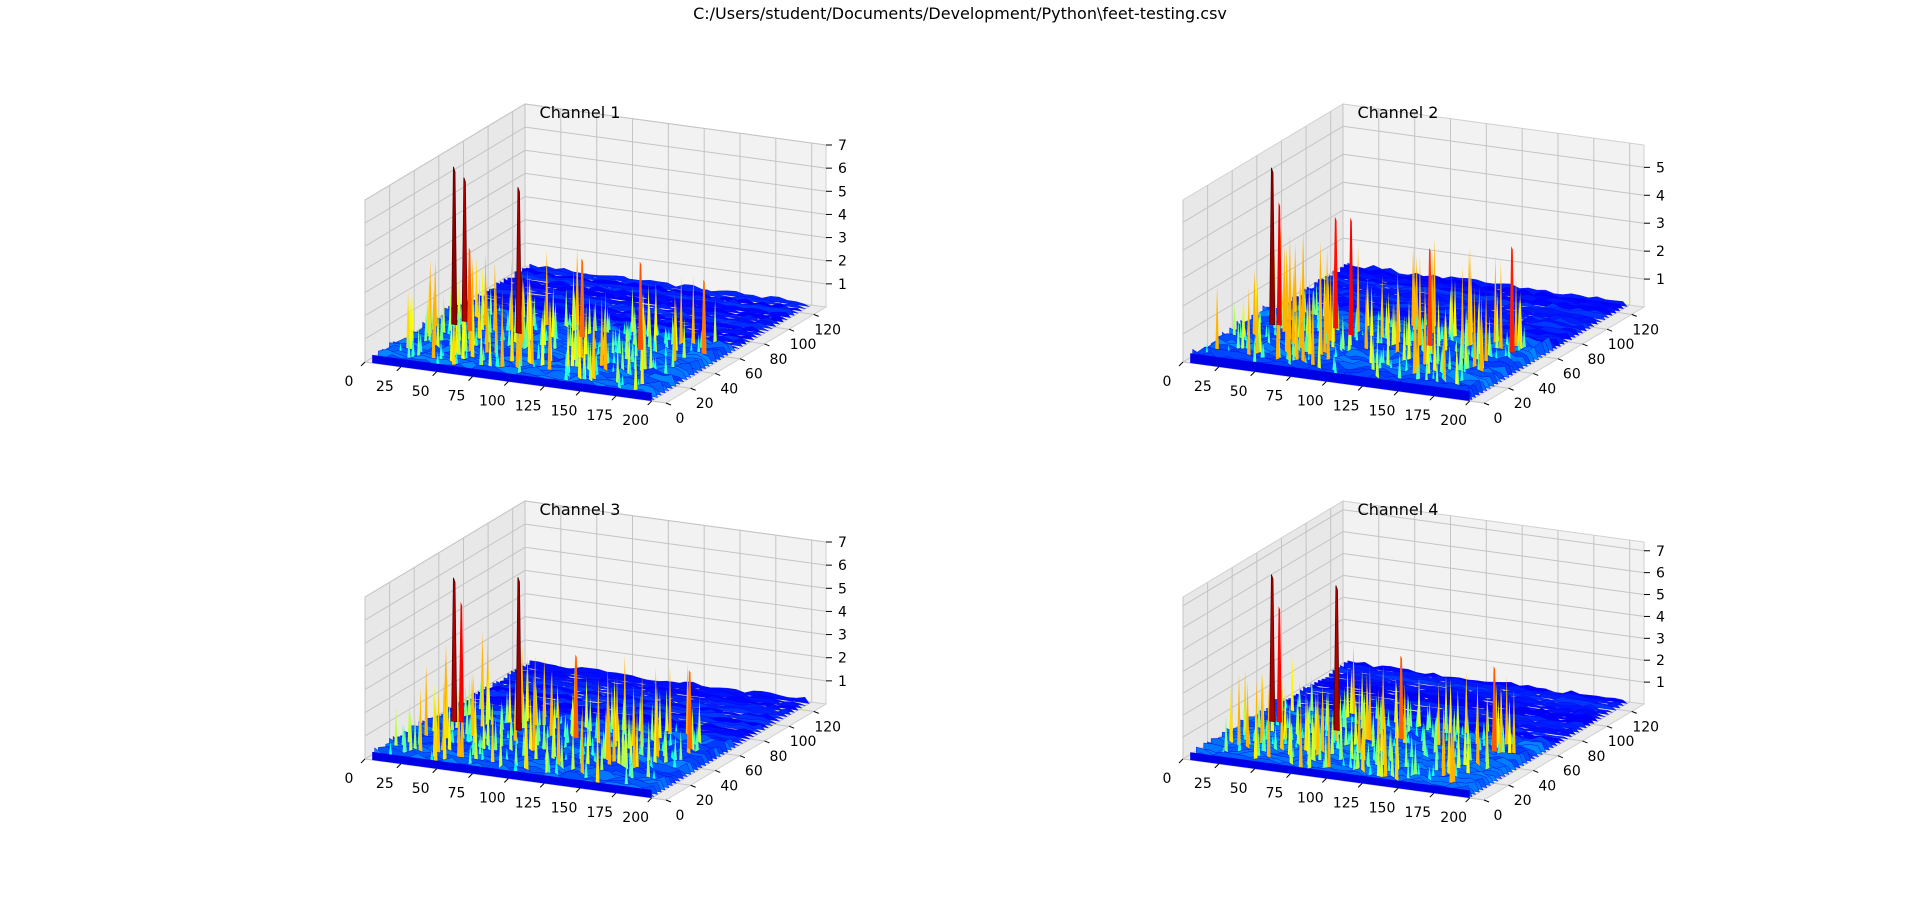 This screenshot has height=908, width=1920. What do you see at coordinates (1346, 803) in the screenshot?
I see `x-tick-label: 125` at bounding box center [1346, 803].